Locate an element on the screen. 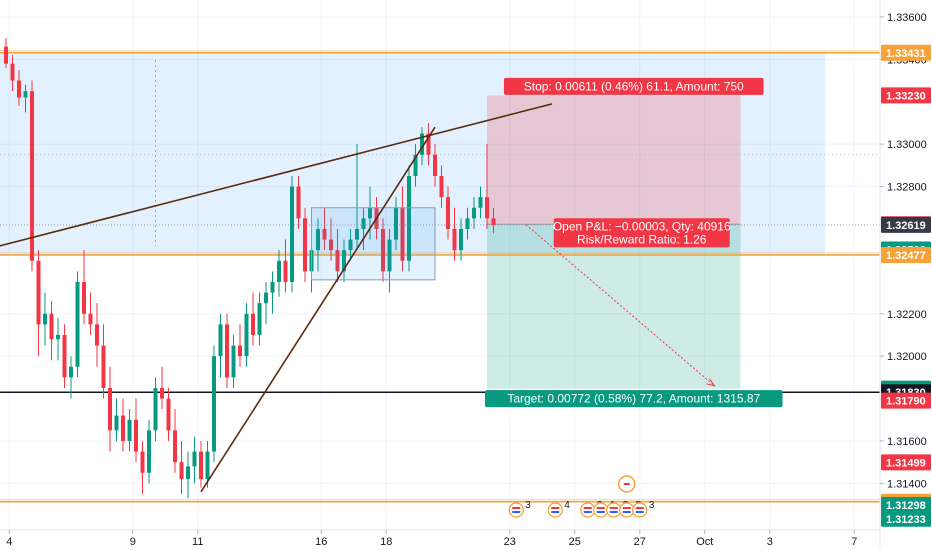  price-tag: 1.31499 is located at coordinates (906, 462).